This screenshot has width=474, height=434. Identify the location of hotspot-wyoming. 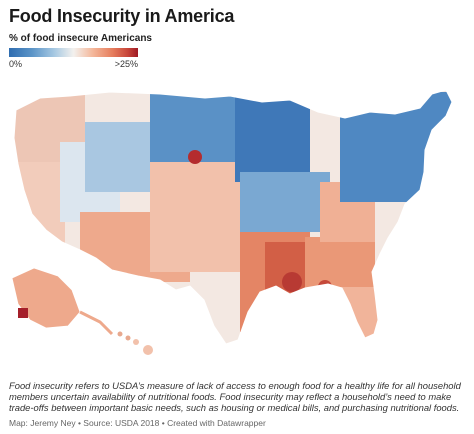
(195, 157).